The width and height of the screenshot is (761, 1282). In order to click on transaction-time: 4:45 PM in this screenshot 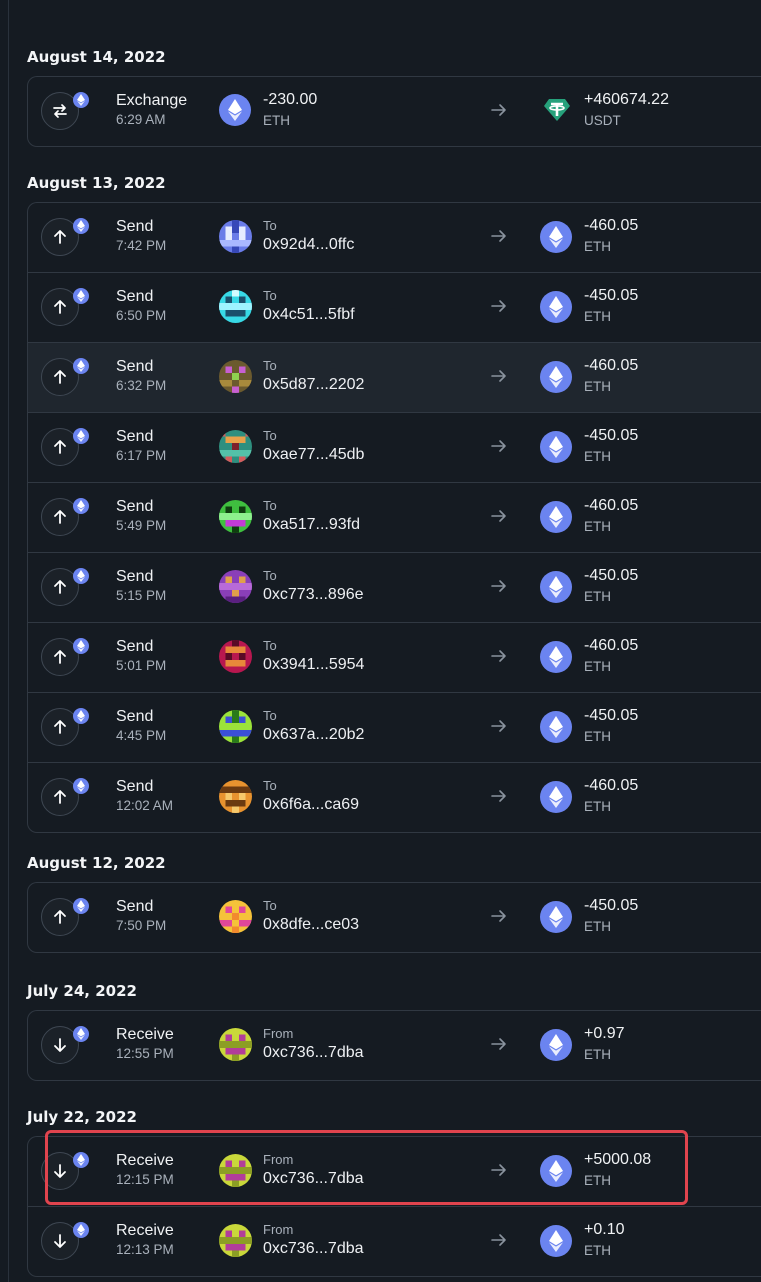, I will do `click(141, 735)`.